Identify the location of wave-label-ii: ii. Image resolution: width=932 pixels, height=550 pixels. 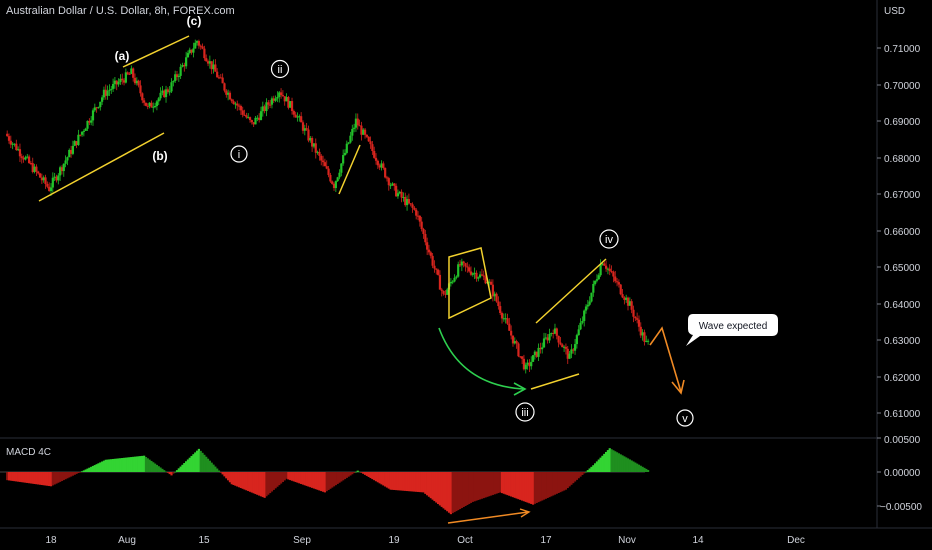
(280, 70).